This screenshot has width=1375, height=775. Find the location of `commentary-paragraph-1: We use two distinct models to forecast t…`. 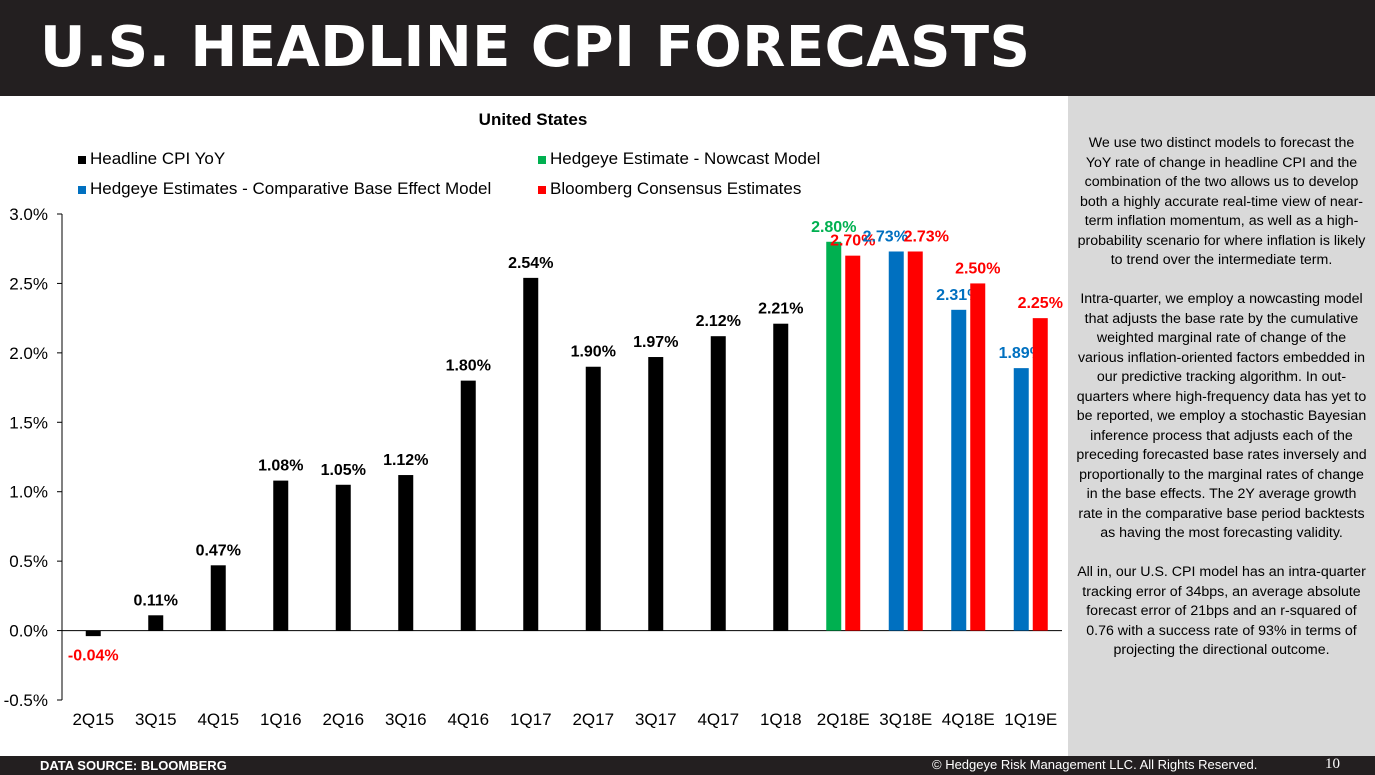

commentary-paragraph-1: We use two distinct models to forecast t… is located at coordinates (1221, 201).